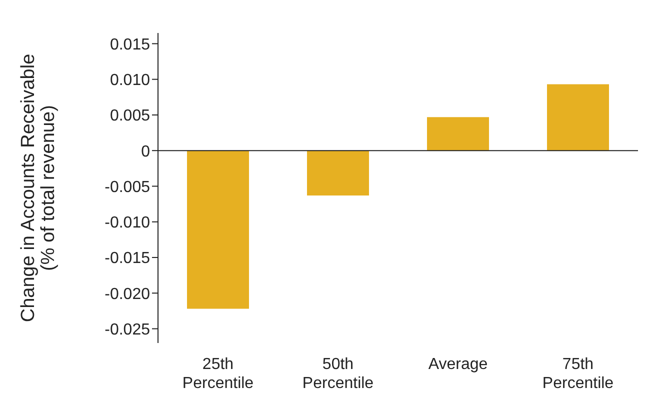  Describe the element at coordinates (130, 80) in the screenshot. I see `y-tick-label: 0.010` at that location.